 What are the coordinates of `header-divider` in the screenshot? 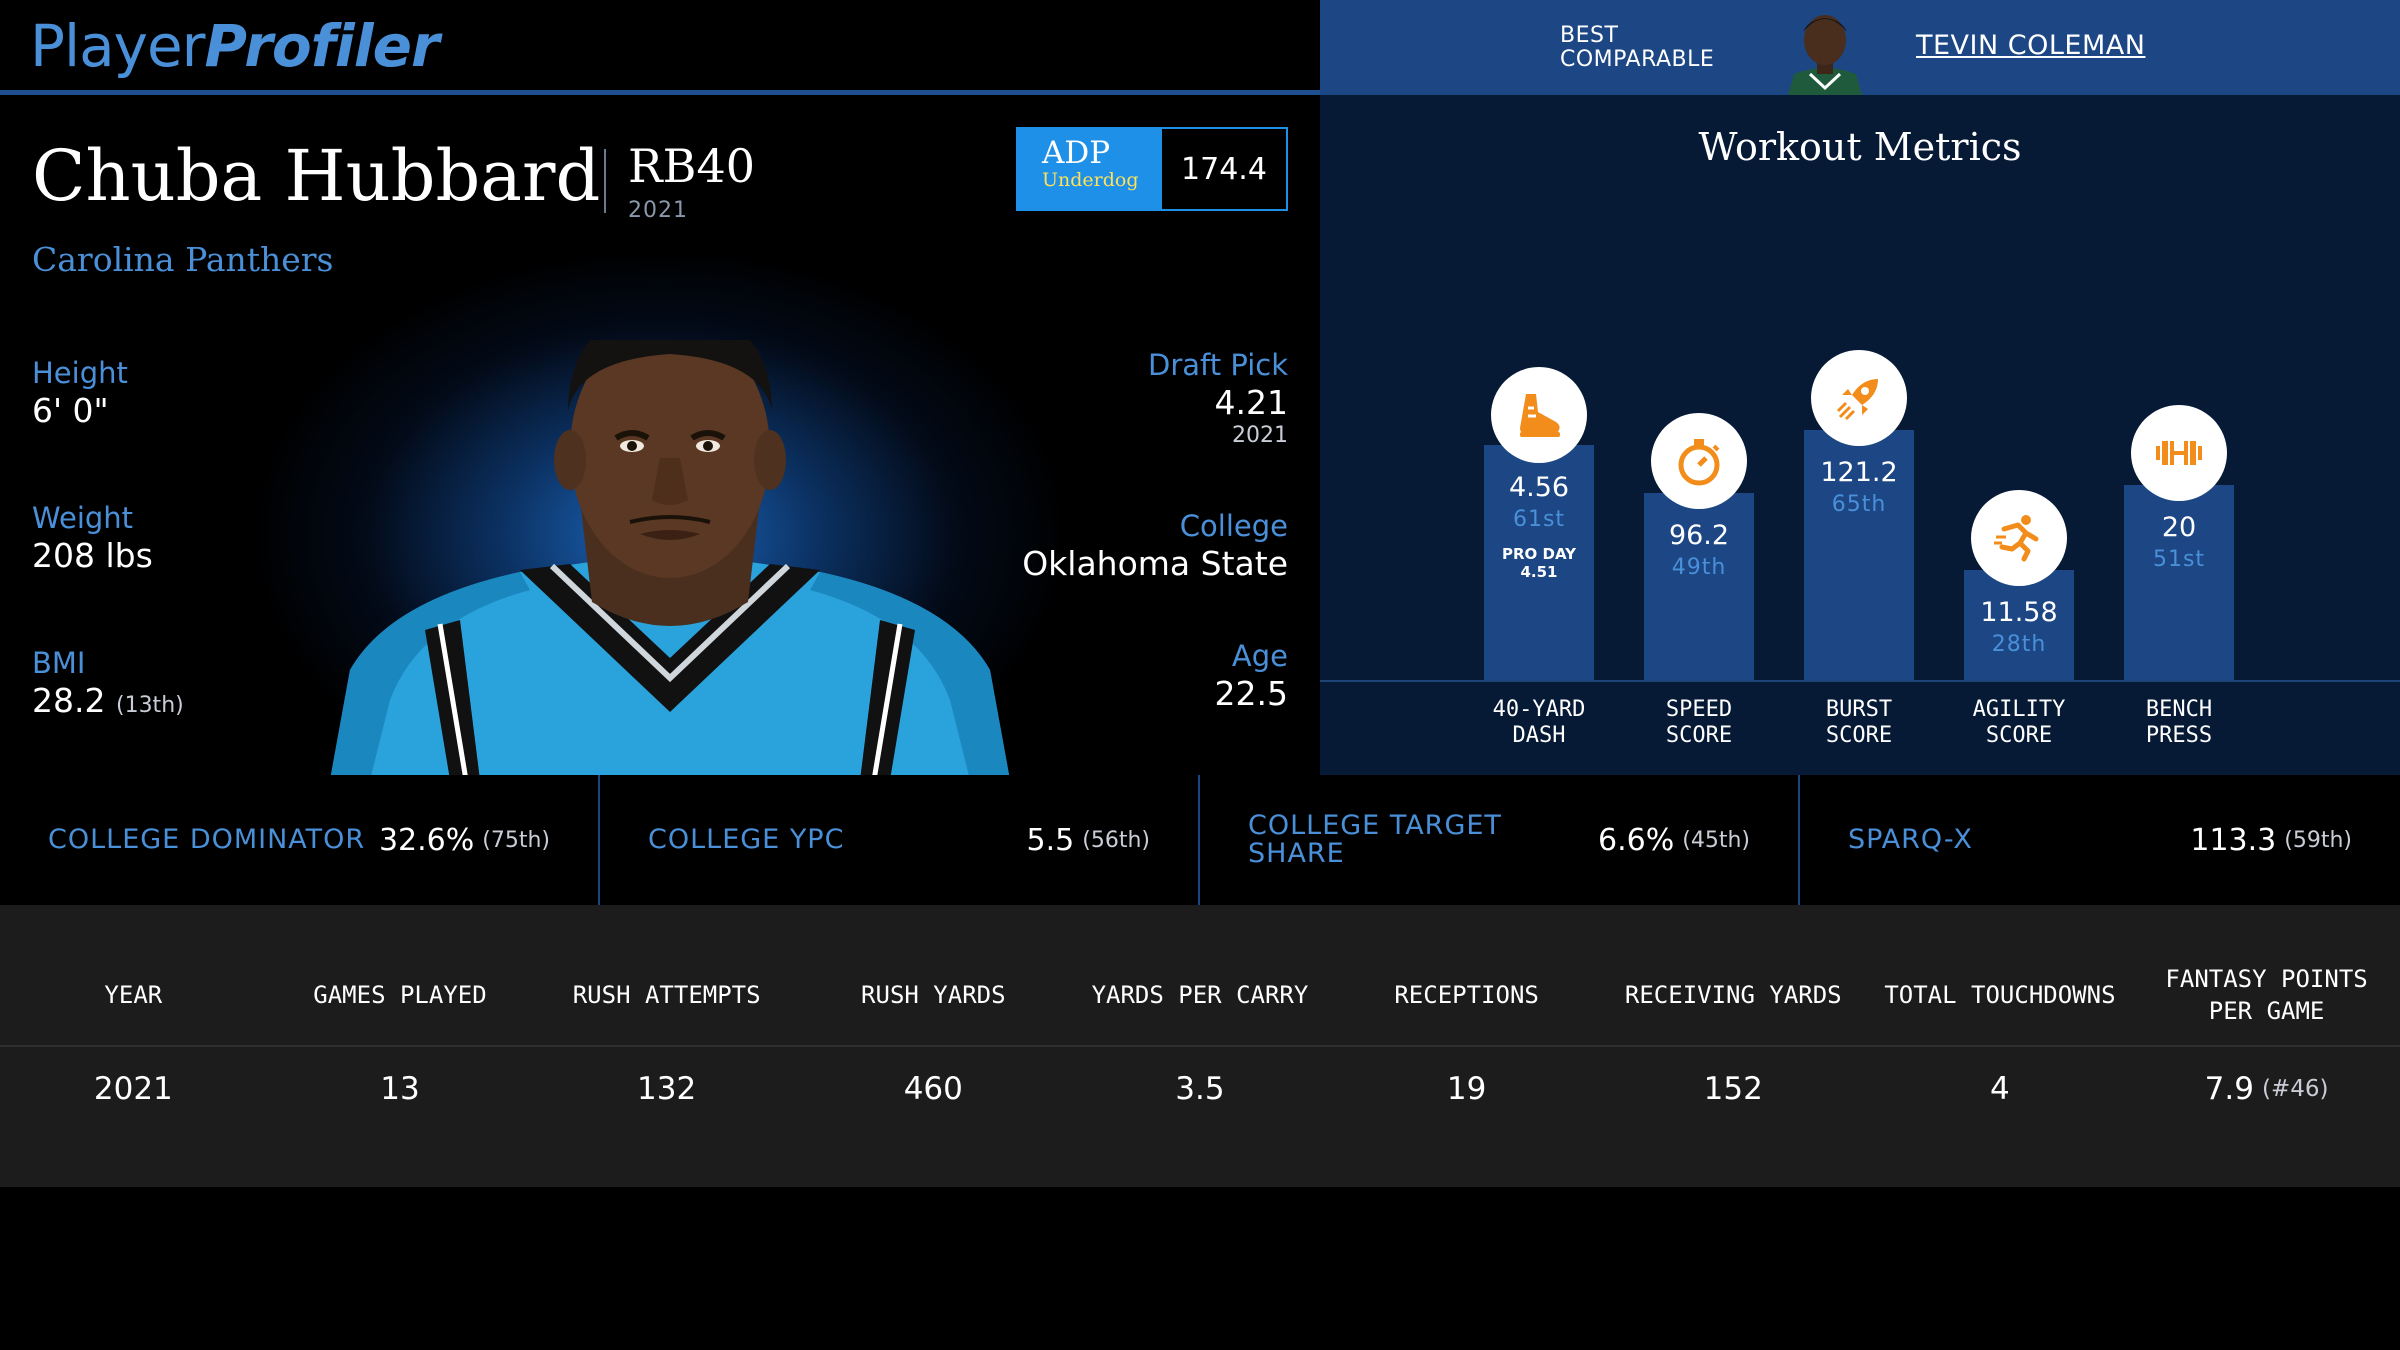 It's located at (660, 92).